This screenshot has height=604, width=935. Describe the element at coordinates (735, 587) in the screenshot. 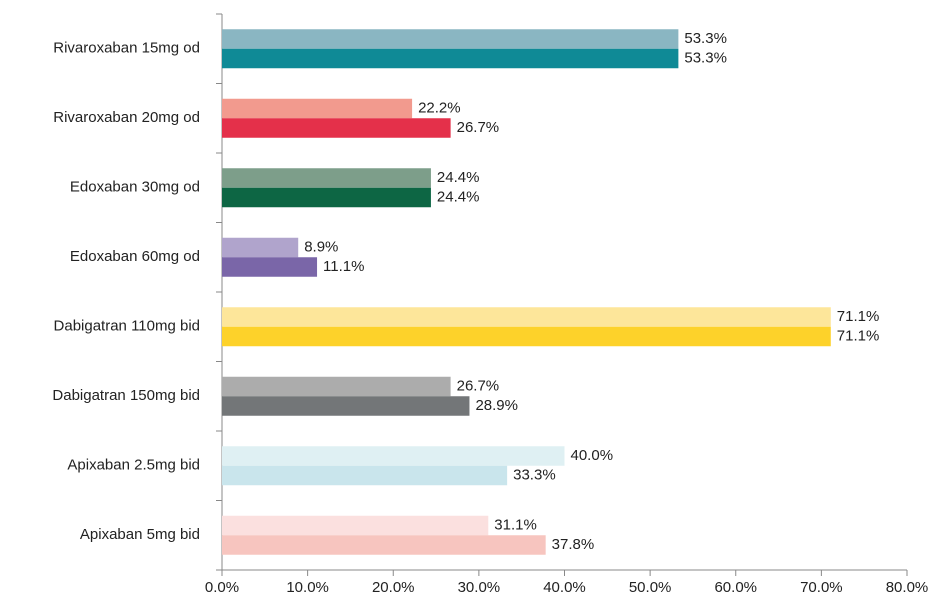

I see `x-tick-label: 60.0%` at that location.